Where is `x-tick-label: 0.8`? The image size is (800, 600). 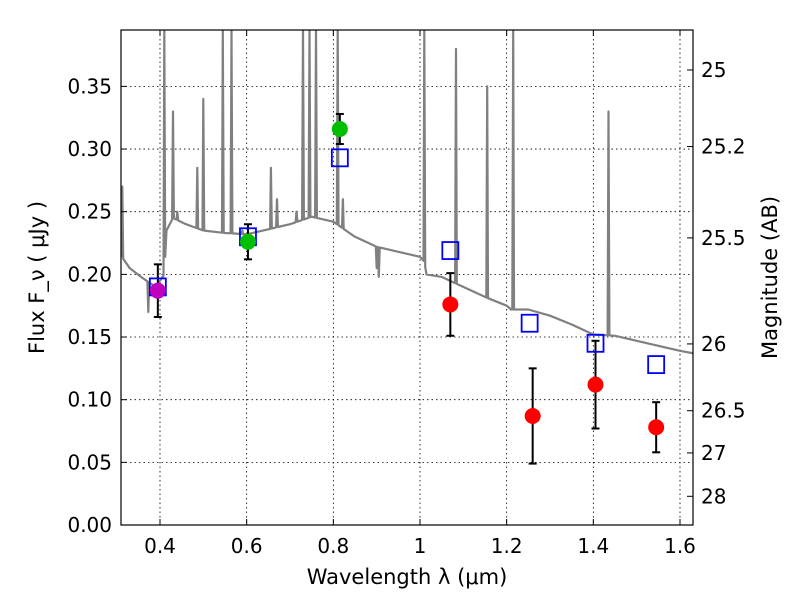
x-tick-label: 0.8 is located at coordinates (333, 546).